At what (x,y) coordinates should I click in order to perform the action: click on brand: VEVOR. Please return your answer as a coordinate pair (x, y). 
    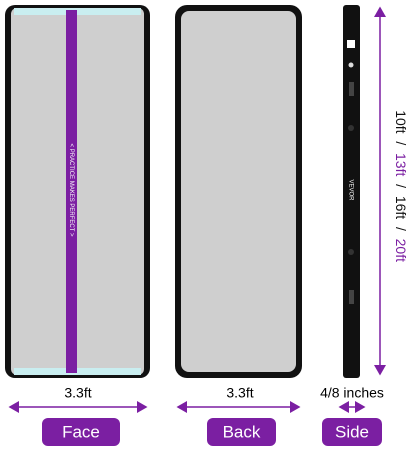
    Looking at the image, I should click on (350, 190).